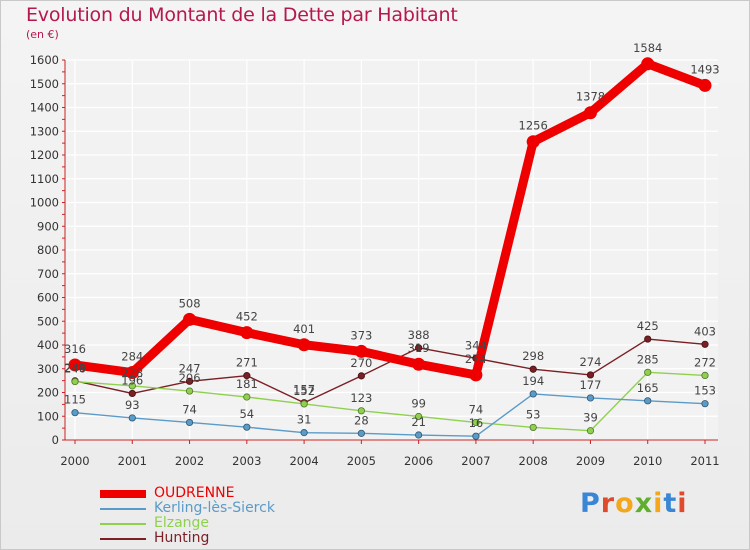 The image size is (750, 550). Describe the element at coordinates (182, 523) in the screenshot. I see `legend-label: Elzange` at that location.